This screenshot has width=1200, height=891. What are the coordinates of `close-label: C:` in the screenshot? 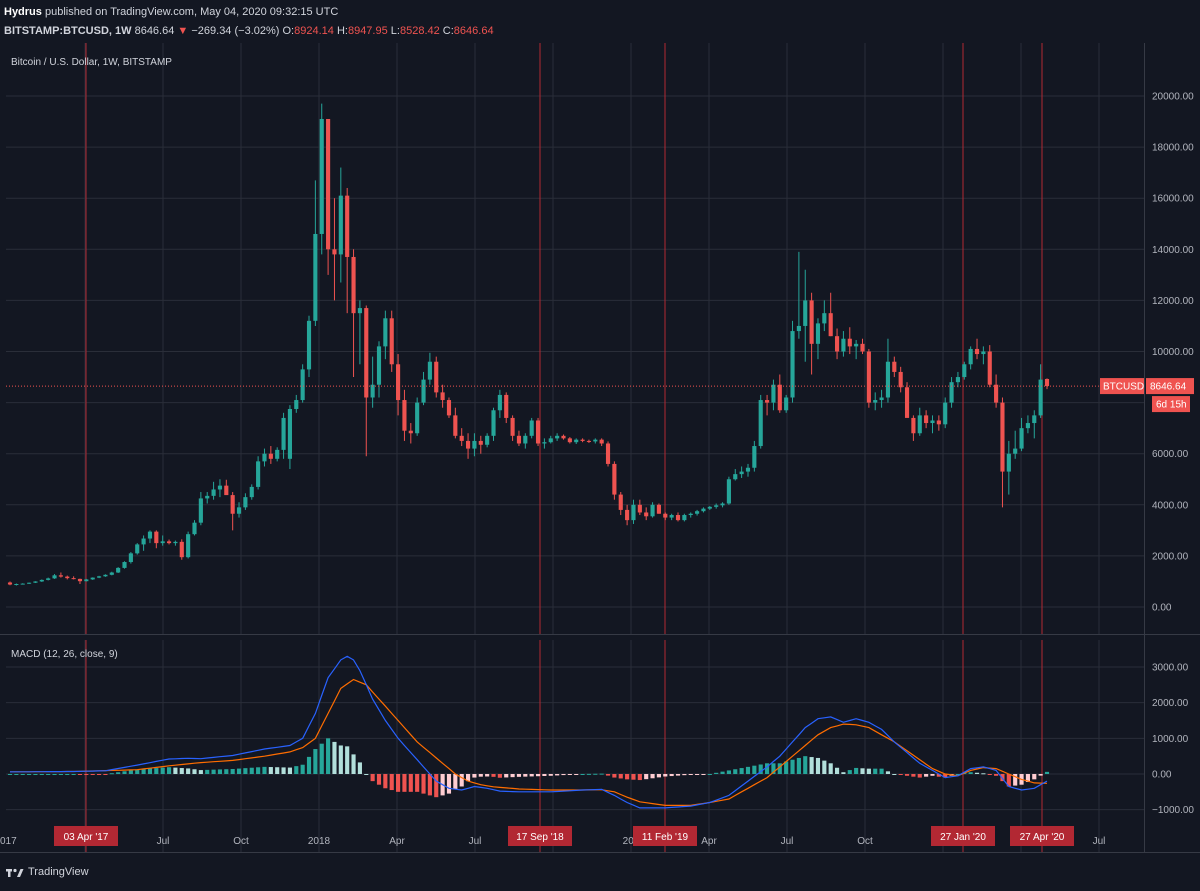 It's located at (448, 31).